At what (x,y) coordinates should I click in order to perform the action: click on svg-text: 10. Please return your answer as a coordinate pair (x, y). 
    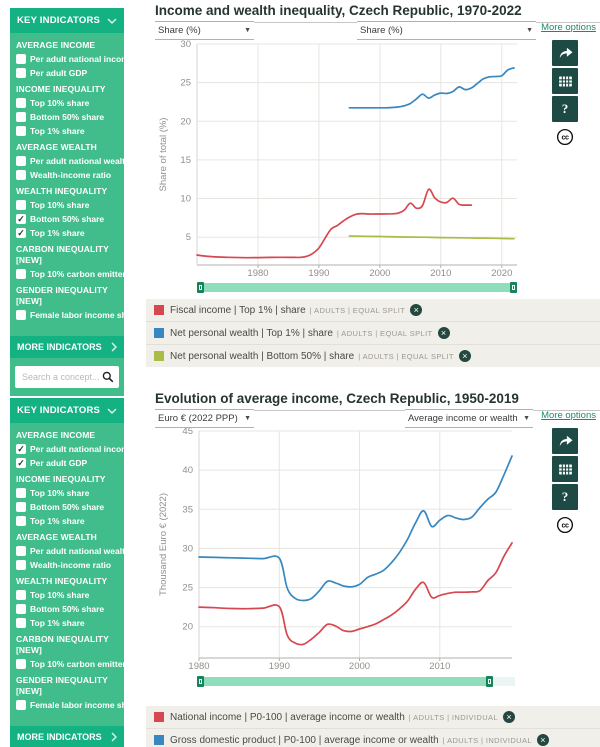
    Looking at the image, I should click on (185, 199).